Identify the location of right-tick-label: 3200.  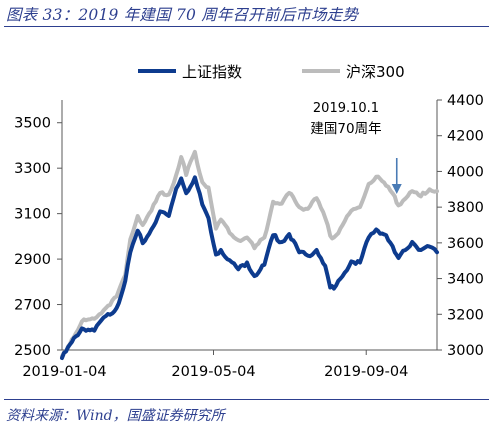
(465, 315).